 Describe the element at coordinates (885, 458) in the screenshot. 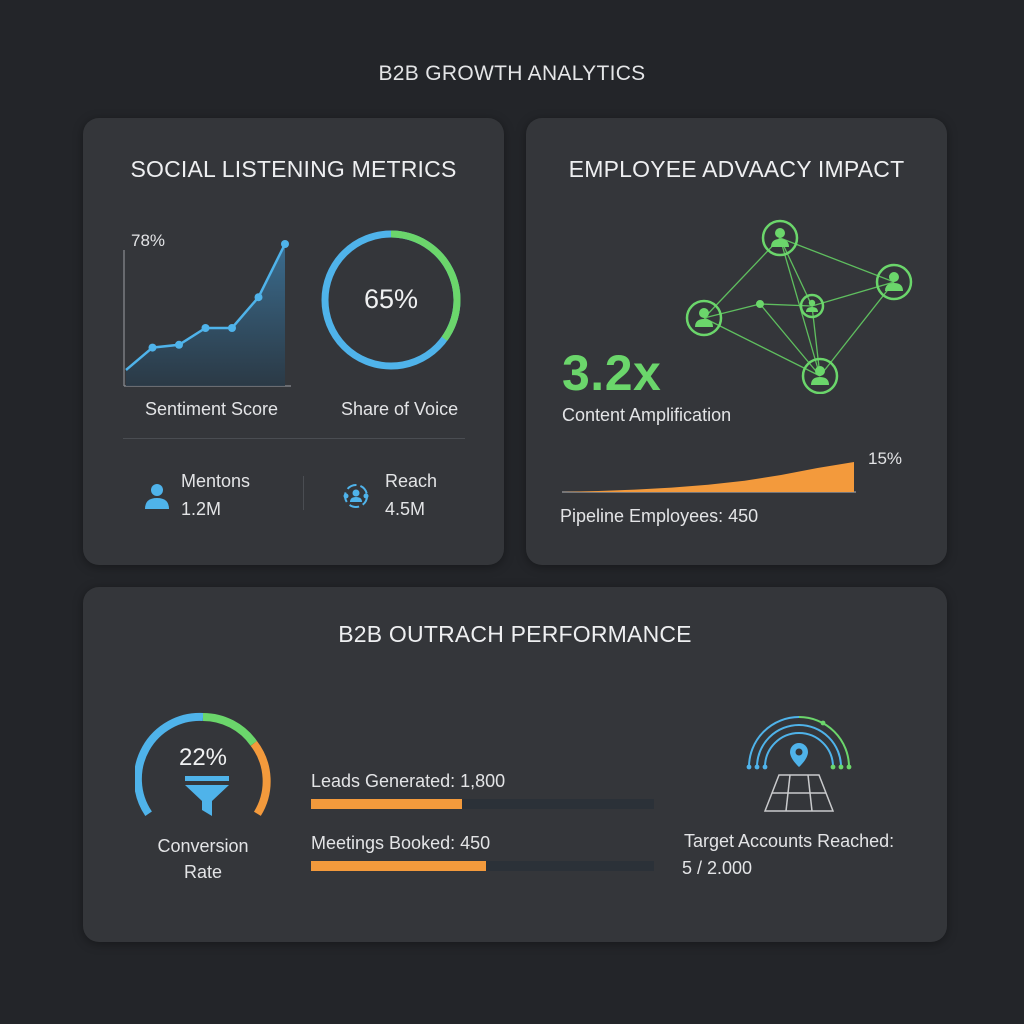

I see `pipeline-peak-label: 15%` at that location.